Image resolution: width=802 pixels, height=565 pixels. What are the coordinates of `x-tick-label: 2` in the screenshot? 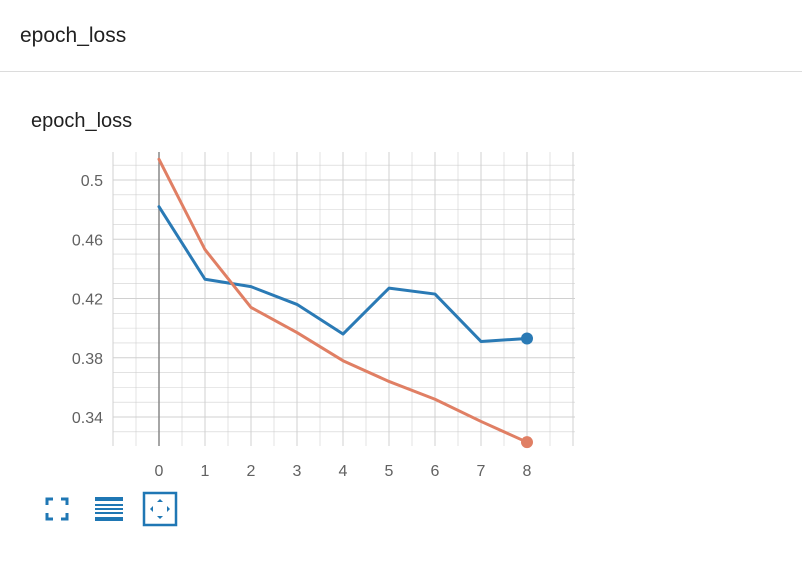 It's located at (251, 471).